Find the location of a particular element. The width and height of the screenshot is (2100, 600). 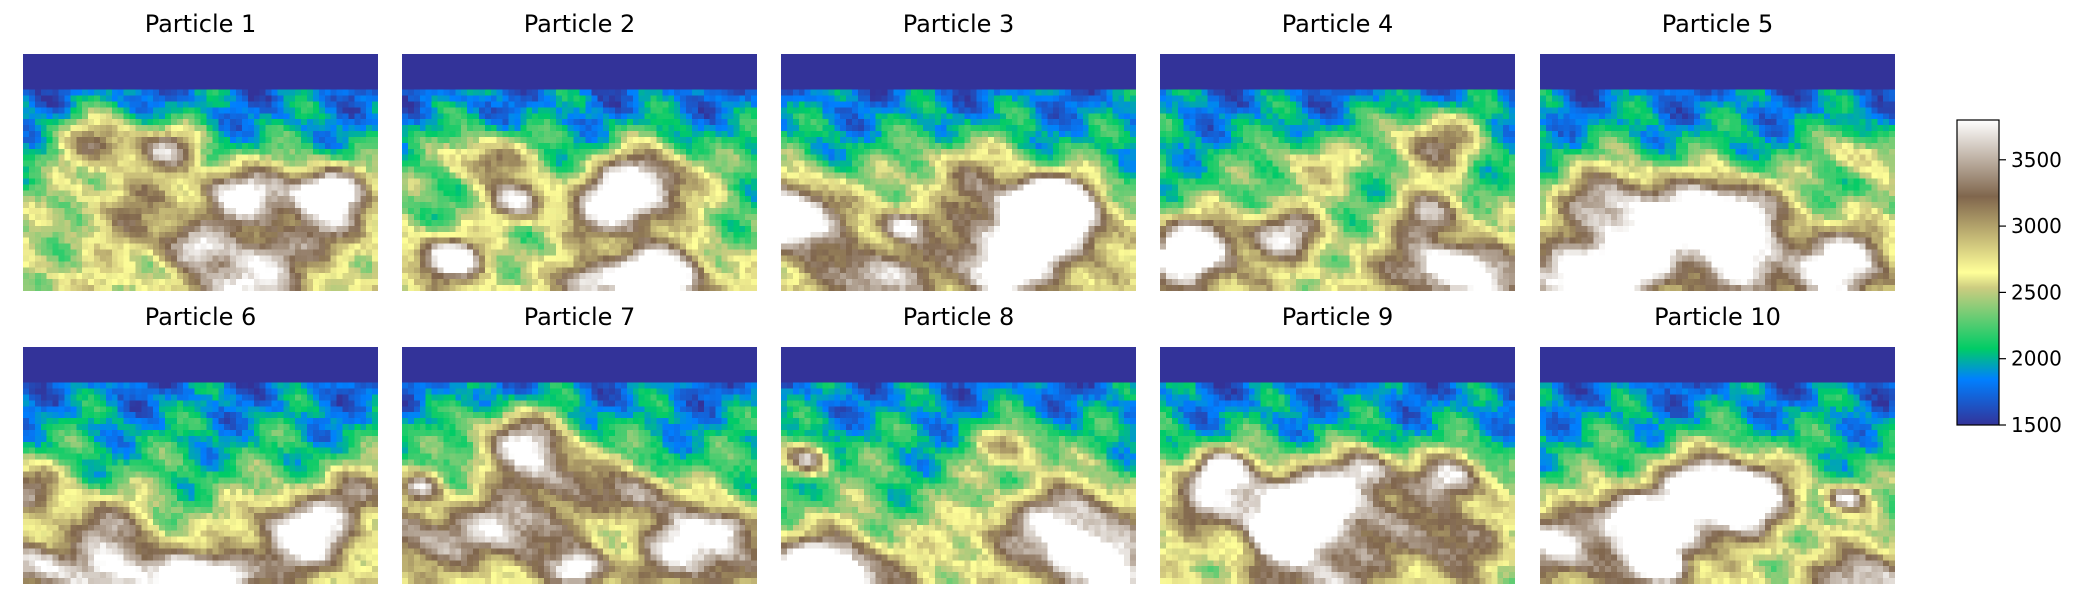

panel-5: Particle 5 is located at coordinates (1717, 150).